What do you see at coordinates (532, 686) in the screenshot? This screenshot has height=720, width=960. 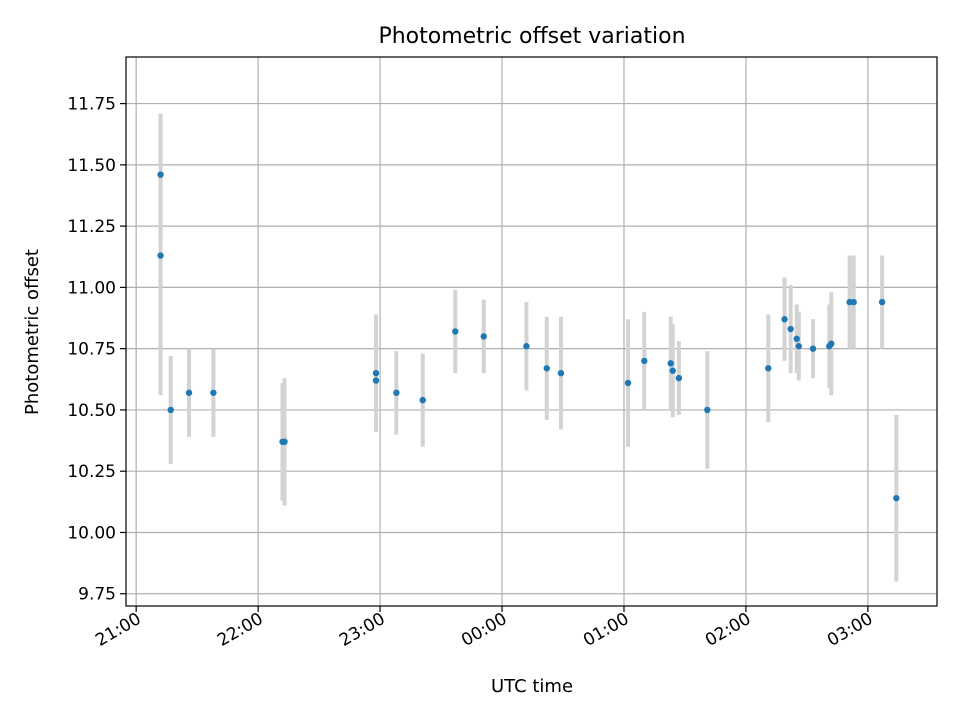 I see `x-axis-label: UTC time` at bounding box center [532, 686].